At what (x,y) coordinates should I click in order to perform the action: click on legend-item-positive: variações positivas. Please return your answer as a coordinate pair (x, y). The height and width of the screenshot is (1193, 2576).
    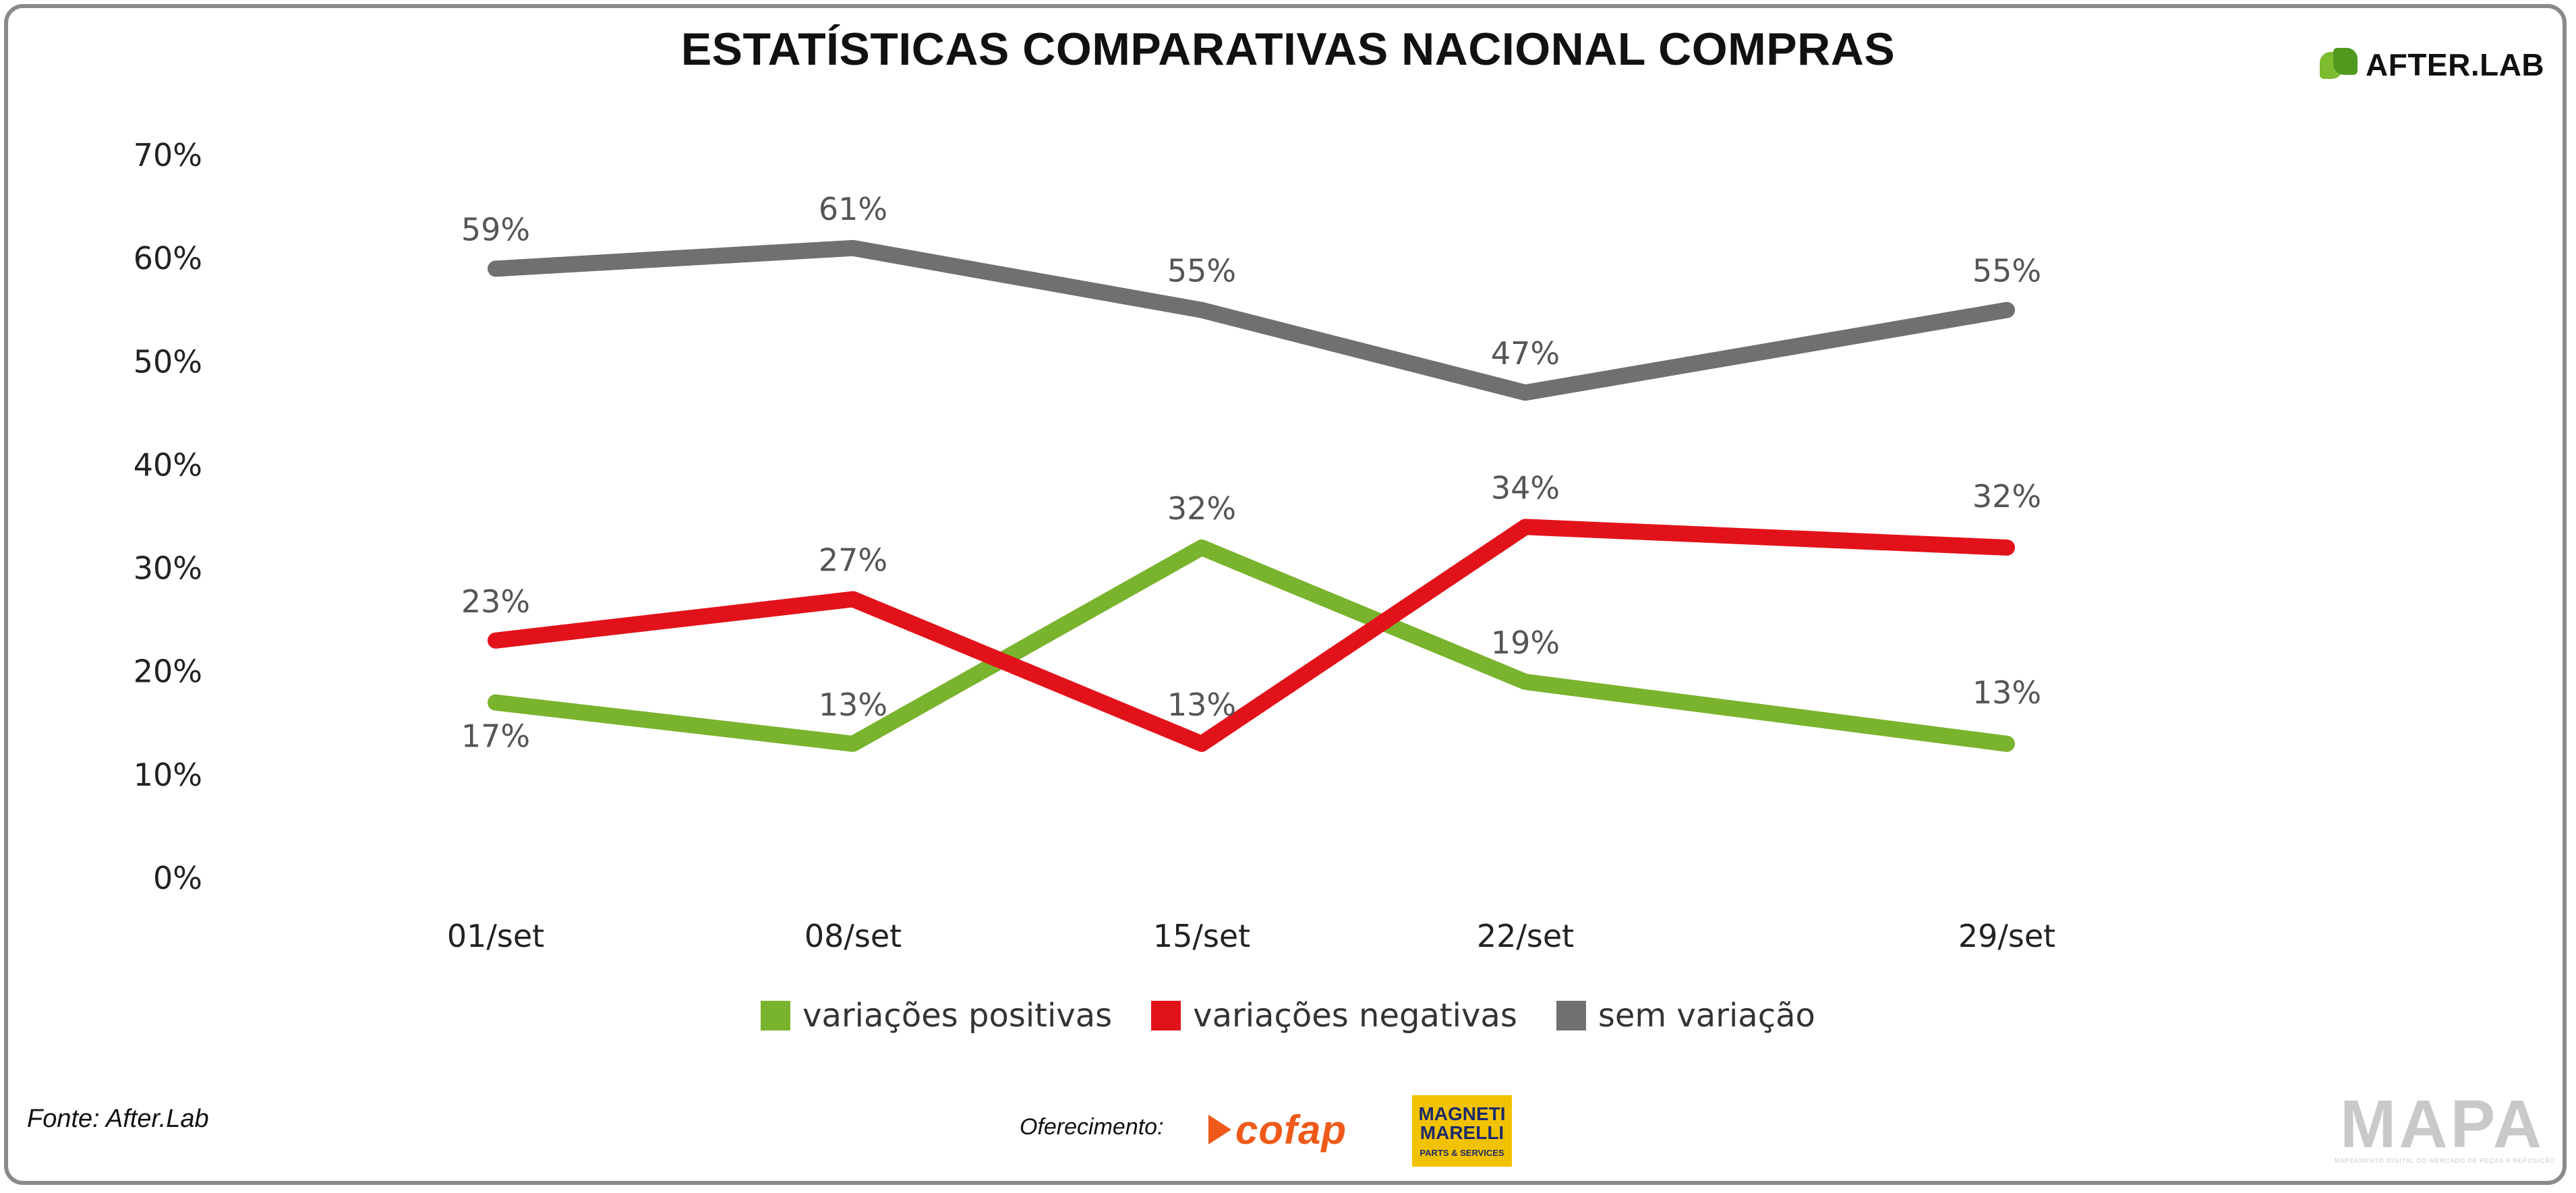
    Looking at the image, I should click on (936, 1016).